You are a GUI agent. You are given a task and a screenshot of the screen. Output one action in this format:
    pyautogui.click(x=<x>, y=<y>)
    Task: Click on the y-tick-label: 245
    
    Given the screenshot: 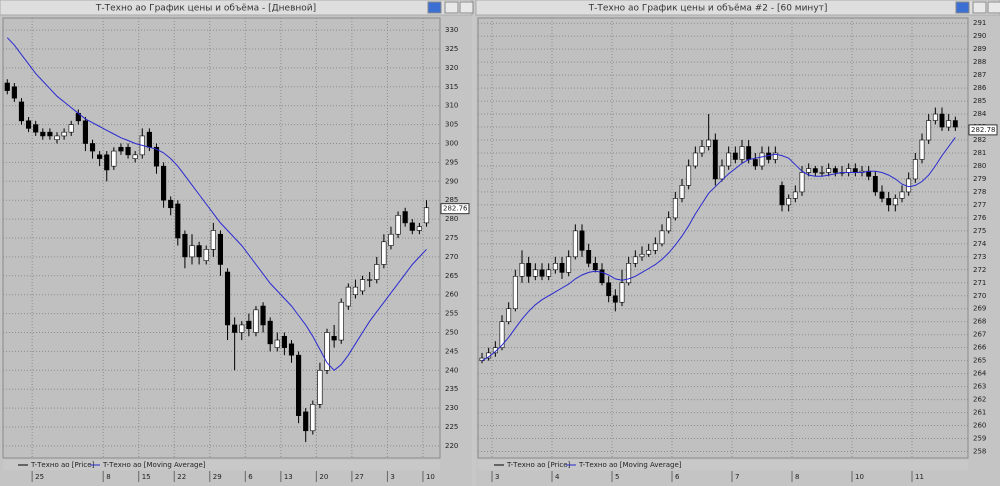 What is the action you would take?
    pyautogui.click(x=451, y=351)
    